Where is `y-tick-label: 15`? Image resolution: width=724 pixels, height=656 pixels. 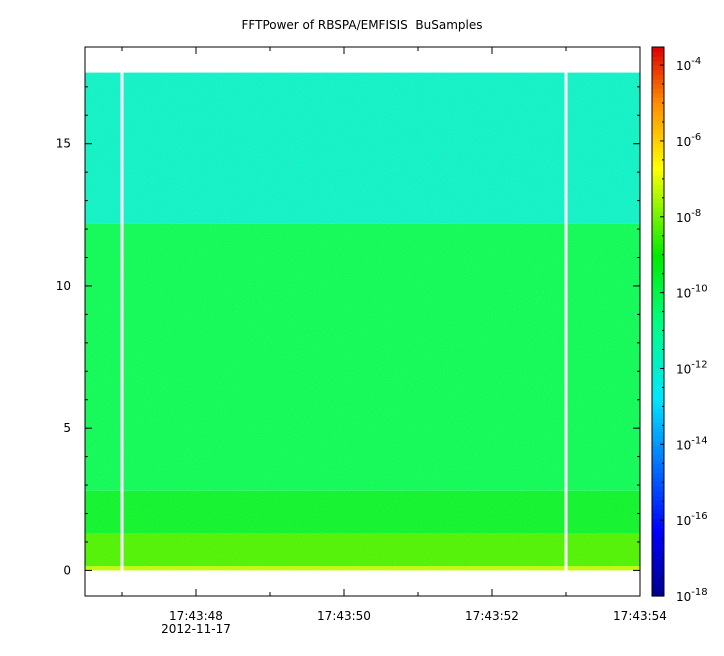 y-tick-label: 15 is located at coordinates (63, 144).